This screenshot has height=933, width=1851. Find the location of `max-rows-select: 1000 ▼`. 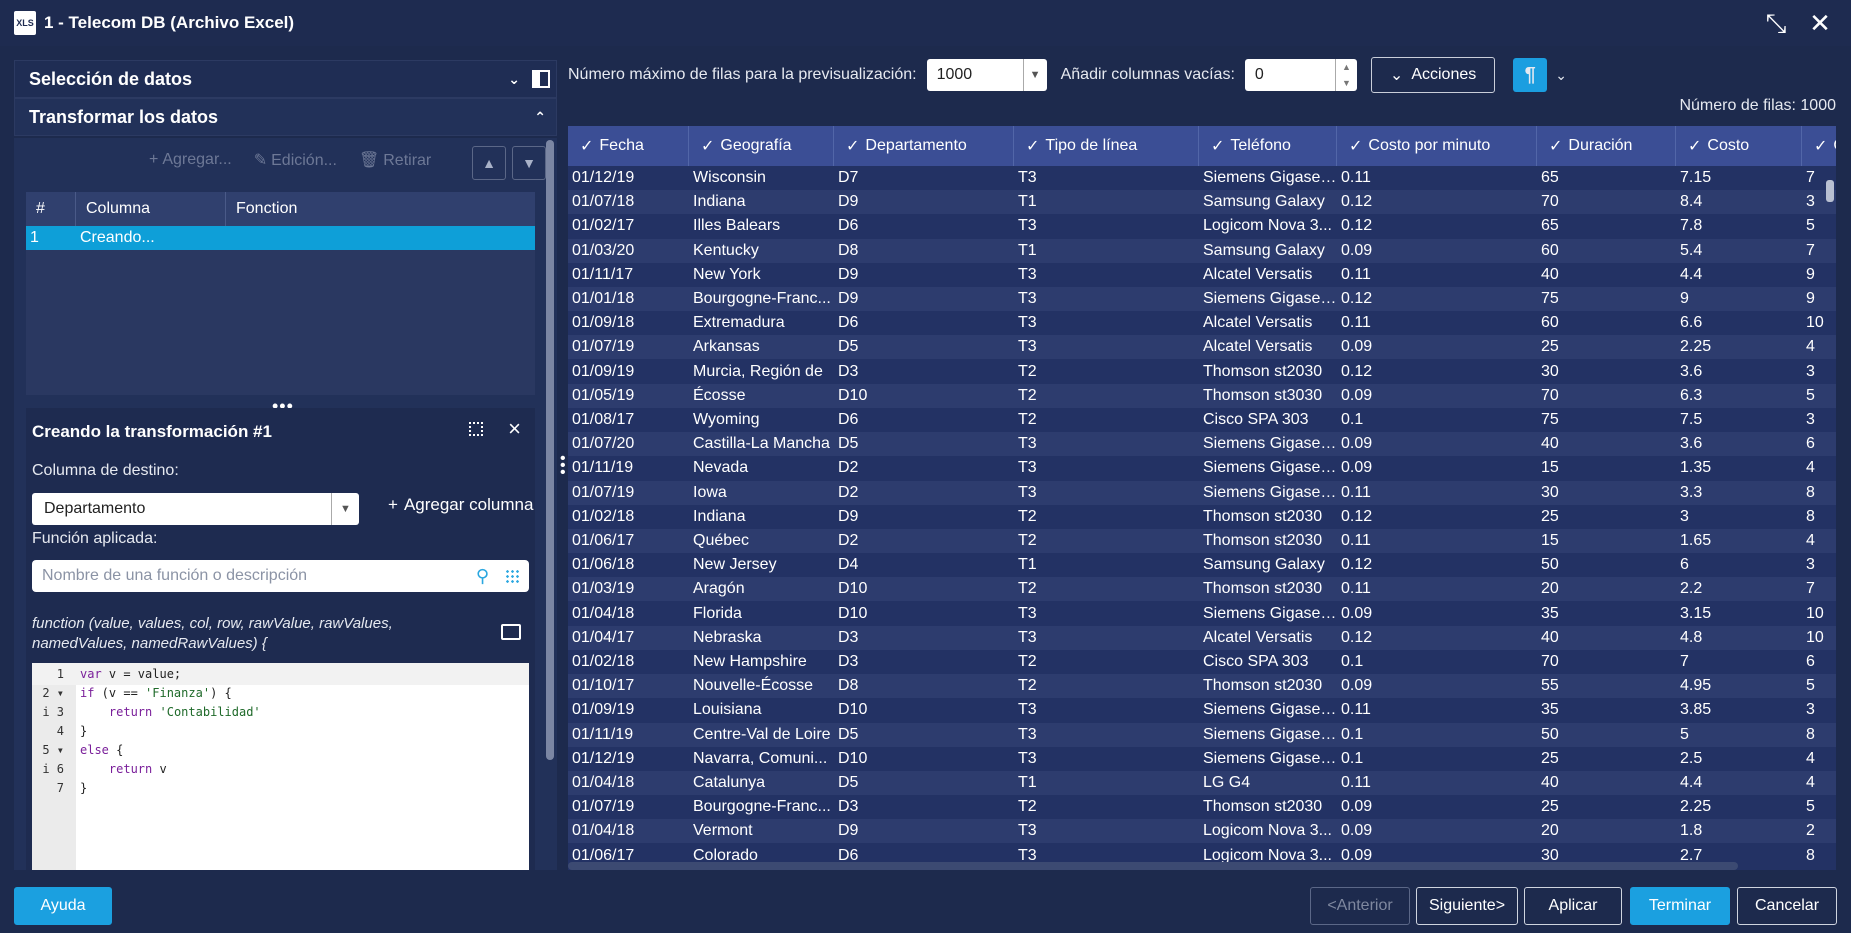

max-rows-select: 1000 ▼ is located at coordinates (986, 75).